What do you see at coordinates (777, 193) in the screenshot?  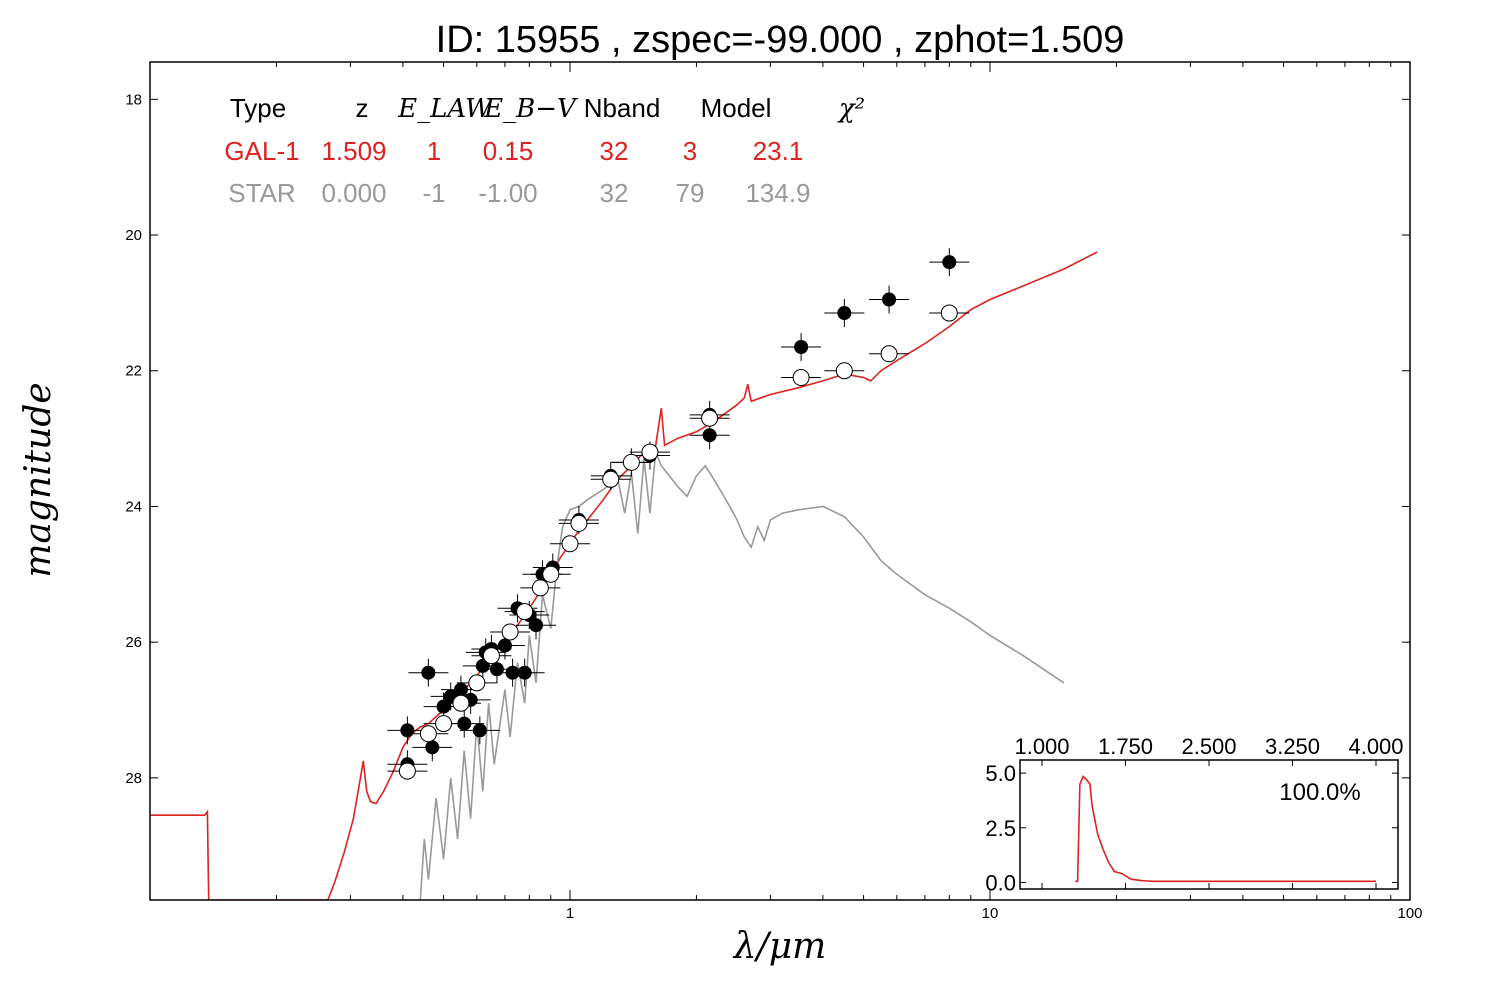 I see `table-cell: 134.9` at bounding box center [777, 193].